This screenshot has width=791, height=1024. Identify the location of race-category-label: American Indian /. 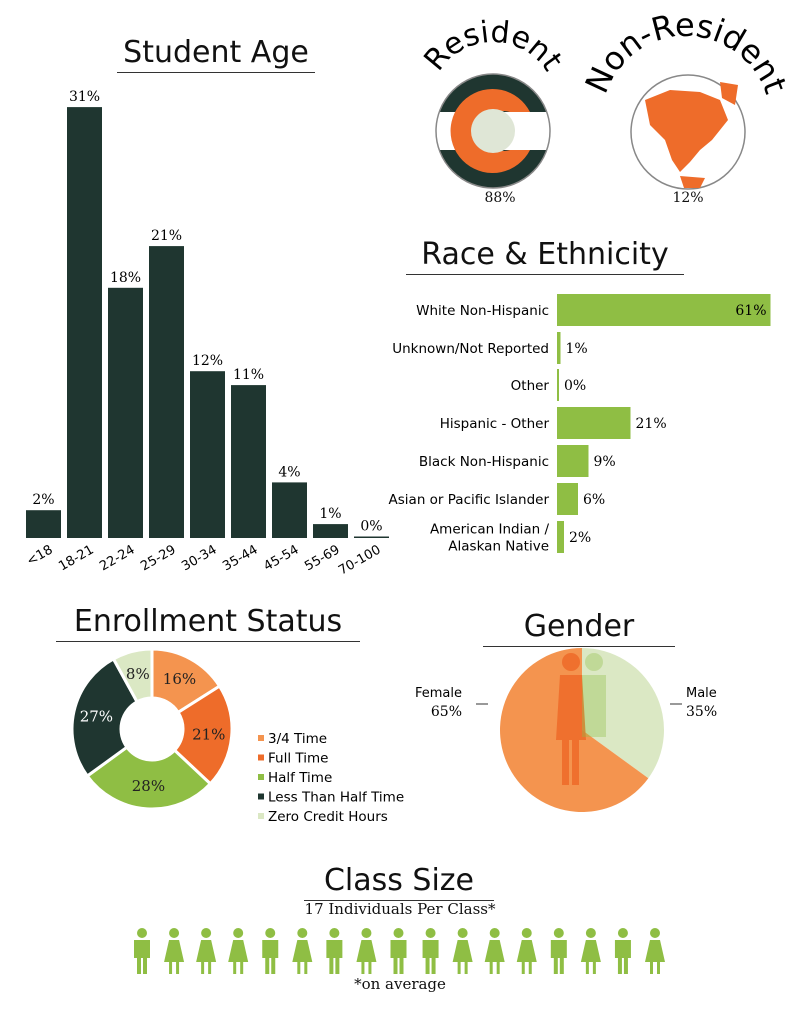
(490, 530).